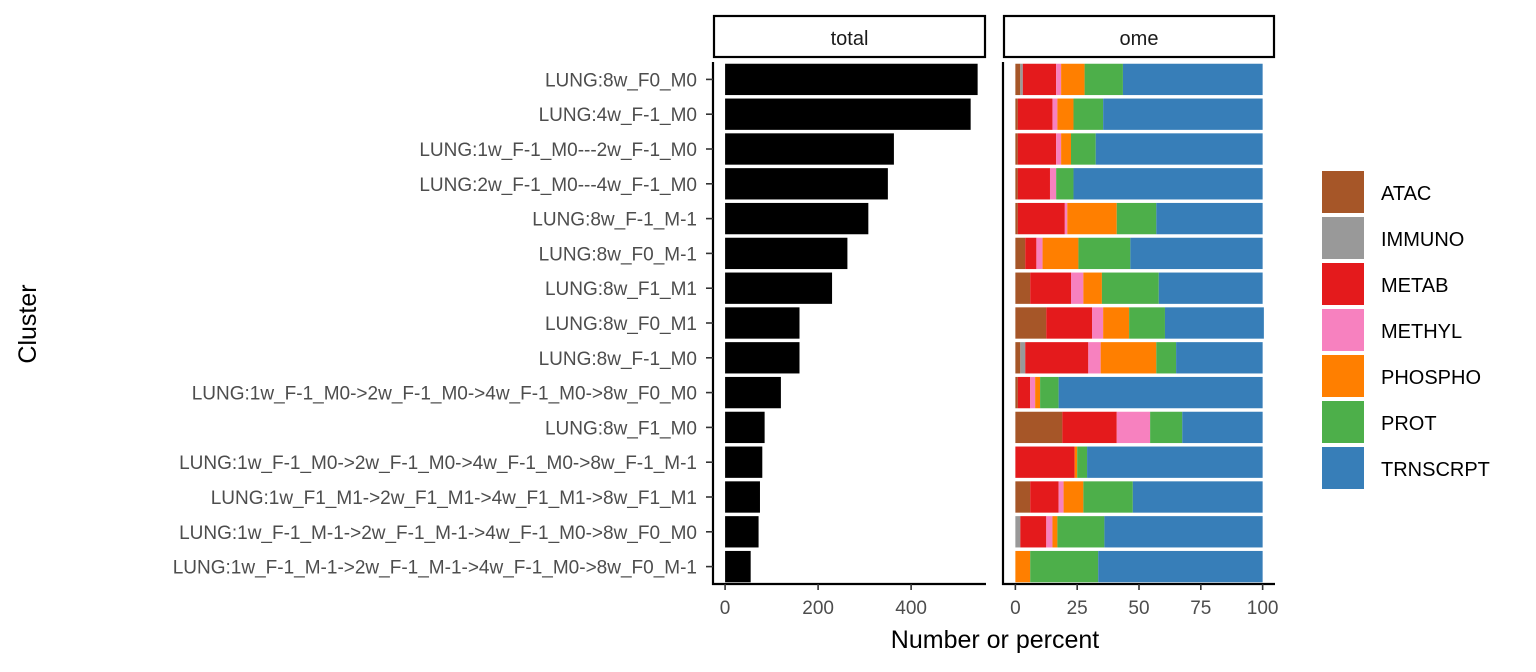 This screenshot has width=1536, height=672. What do you see at coordinates (621, 289) in the screenshot?
I see `cluster-label: LUNG:8w_F1_M1` at bounding box center [621, 289].